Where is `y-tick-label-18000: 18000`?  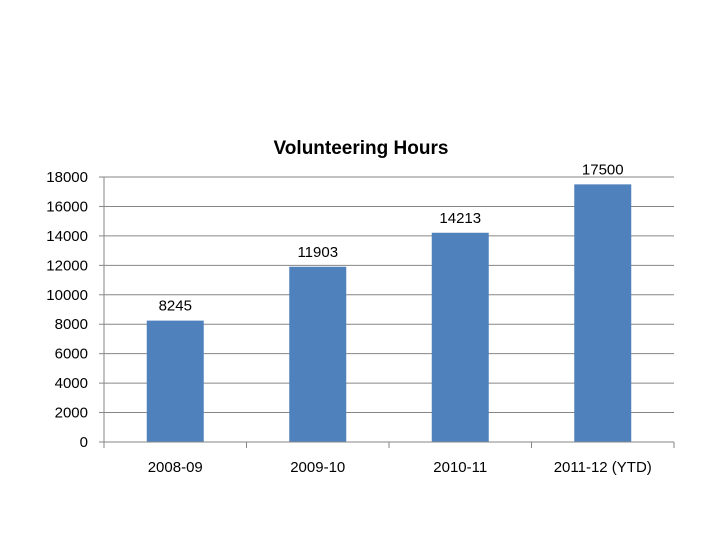
y-tick-label-18000: 18000 is located at coordinates (67, 177).